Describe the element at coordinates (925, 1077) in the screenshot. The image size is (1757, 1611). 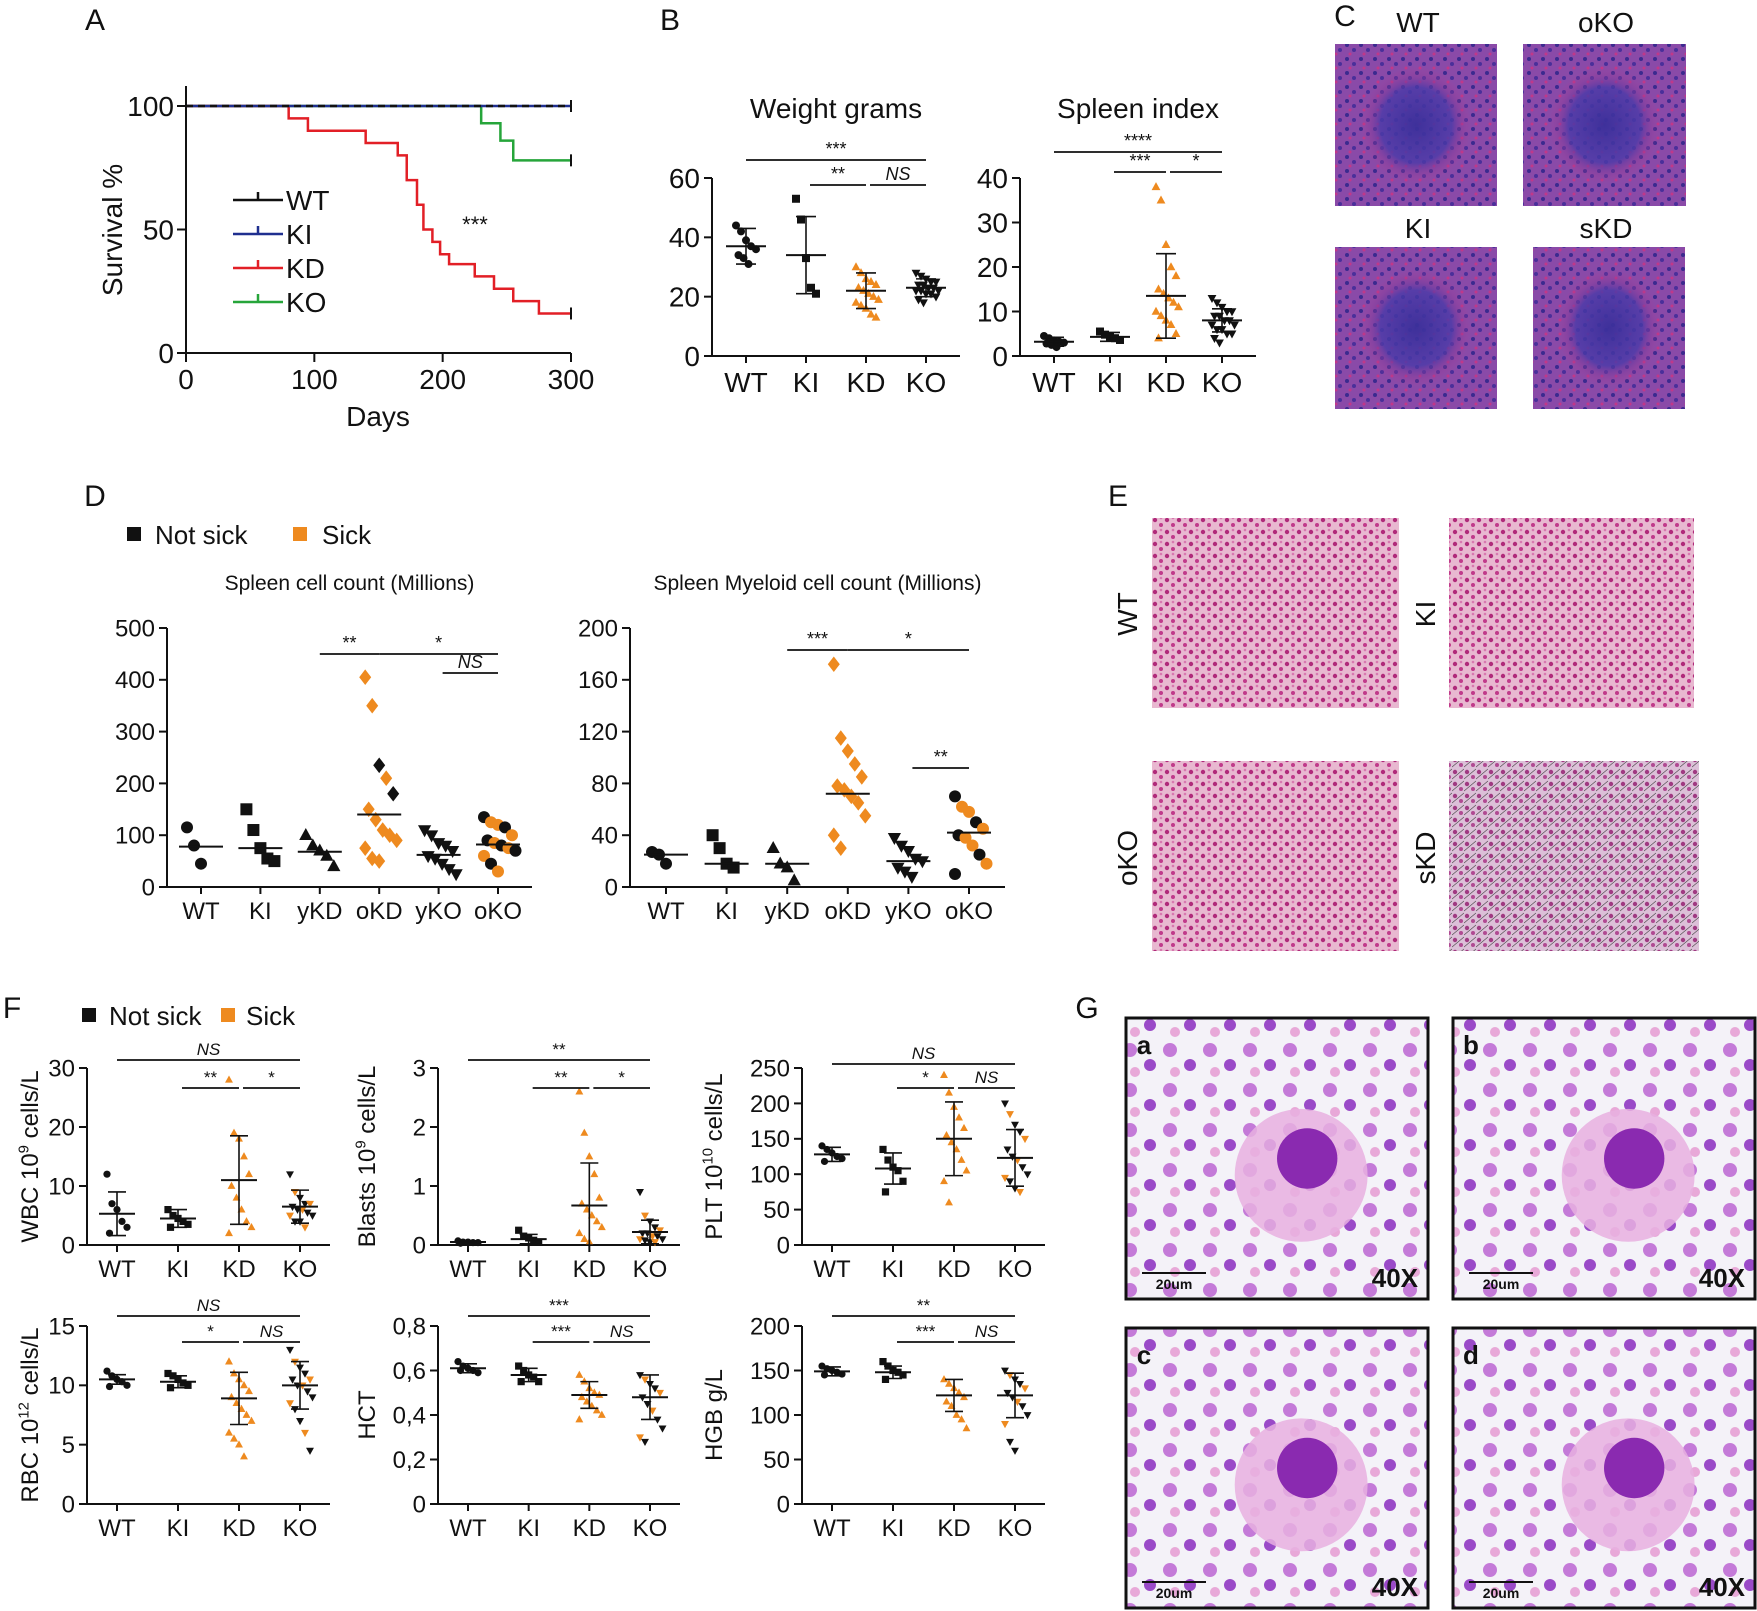
I see `significance-label: *` at that location.